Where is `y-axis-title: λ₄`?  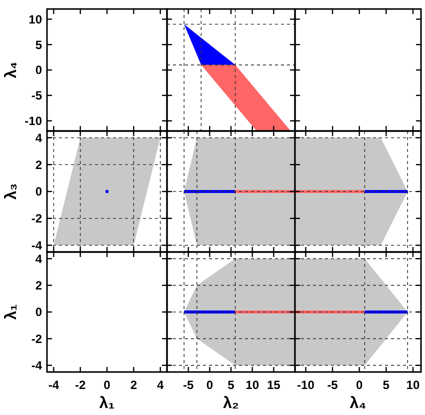 y-axis-title: λ₄ is located at coordinates (11, 70).